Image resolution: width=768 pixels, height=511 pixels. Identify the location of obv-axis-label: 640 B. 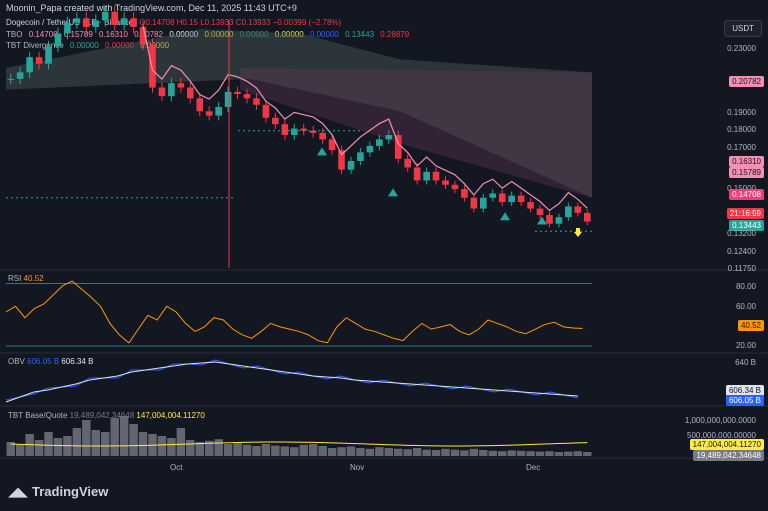
(745, 362).